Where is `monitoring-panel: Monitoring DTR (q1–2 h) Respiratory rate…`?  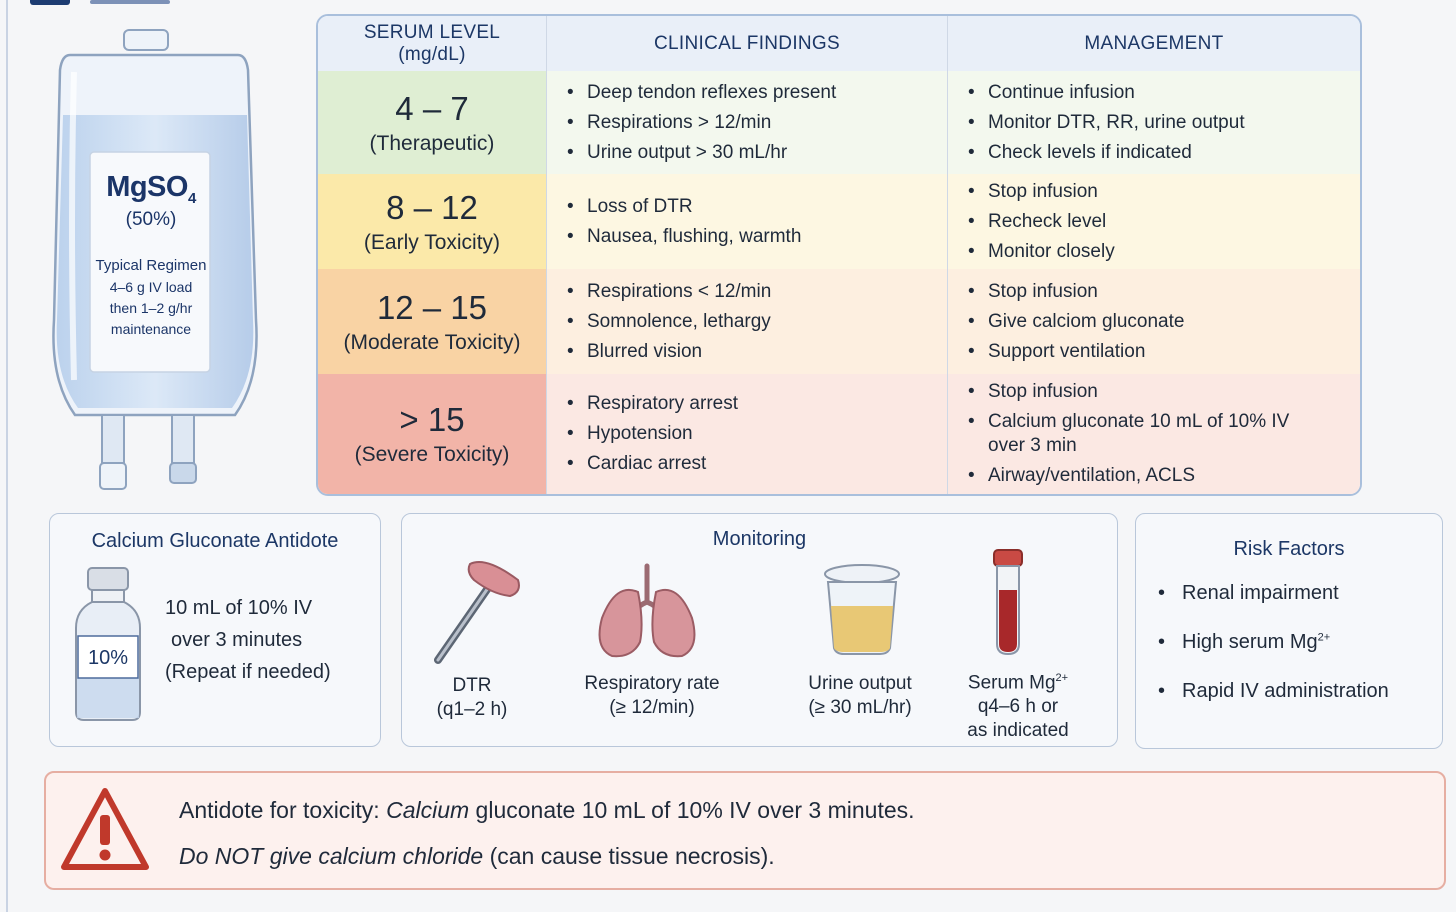
monitoring-panel: Monitoring DTR (q1–2 h) Respiratory rate… is located at coordinates (759, 630).